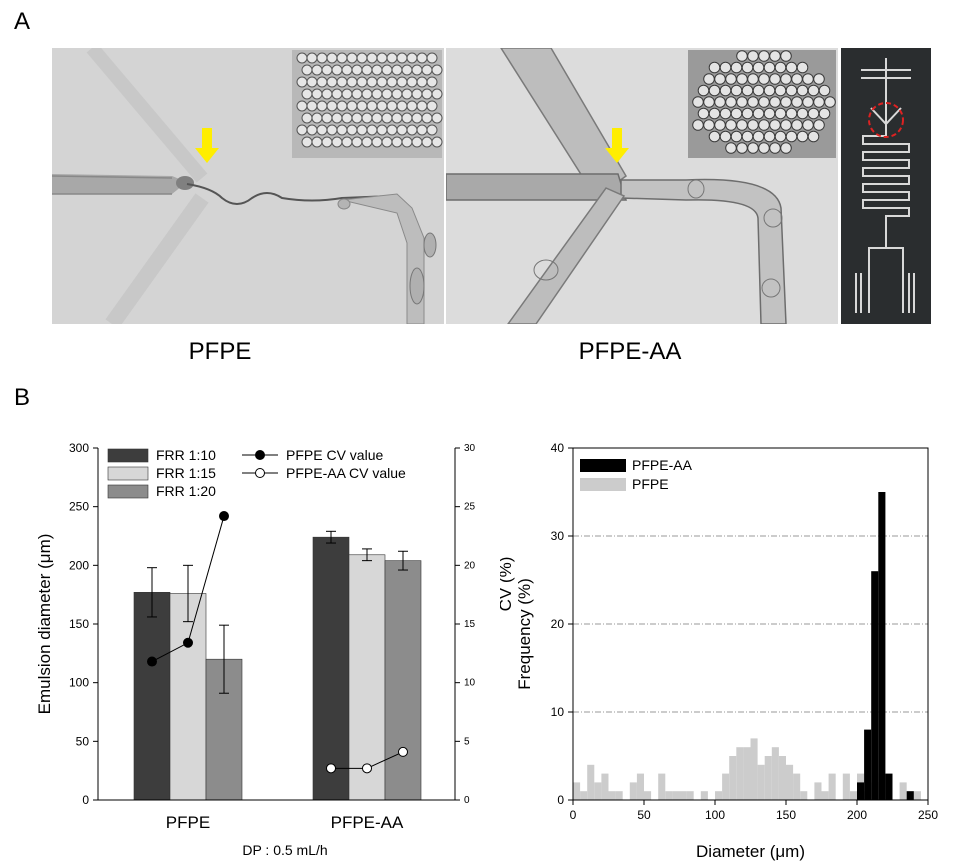  What do you see at coordinates (248, 186) in the screenshot?
I see `micrograph-pfpe` at bounding box center [248, 186].